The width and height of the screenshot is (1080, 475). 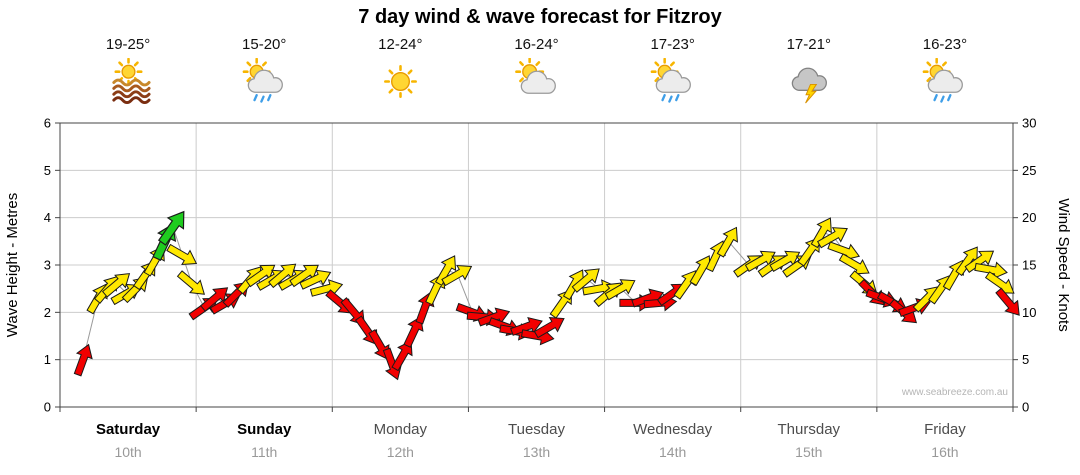 I want to click on day-column-tuesday: 16-24°, so click(x=537, y=73).